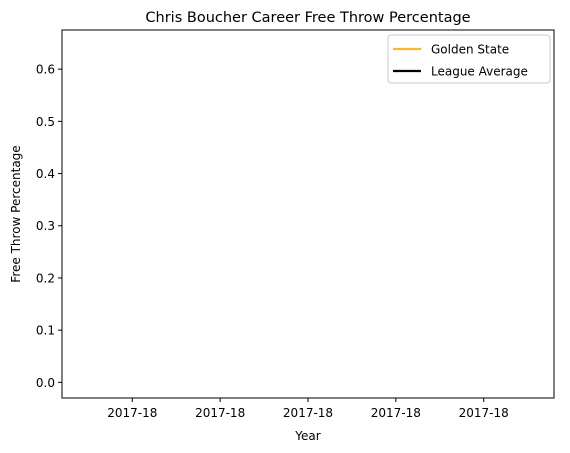  What do you see at coordinates (45, 70) in the screenshot?
I see `y-tick-label: 0.6` at bounding box center [45, 70].